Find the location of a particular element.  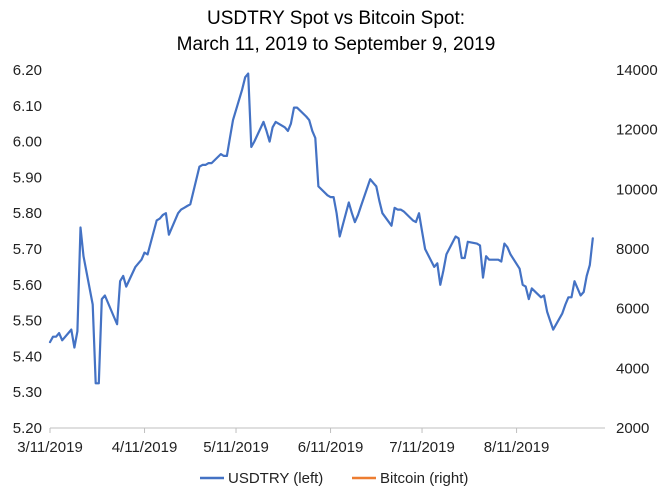

left-y-tick-label: 5.90 is located at coordinates (27, 177).